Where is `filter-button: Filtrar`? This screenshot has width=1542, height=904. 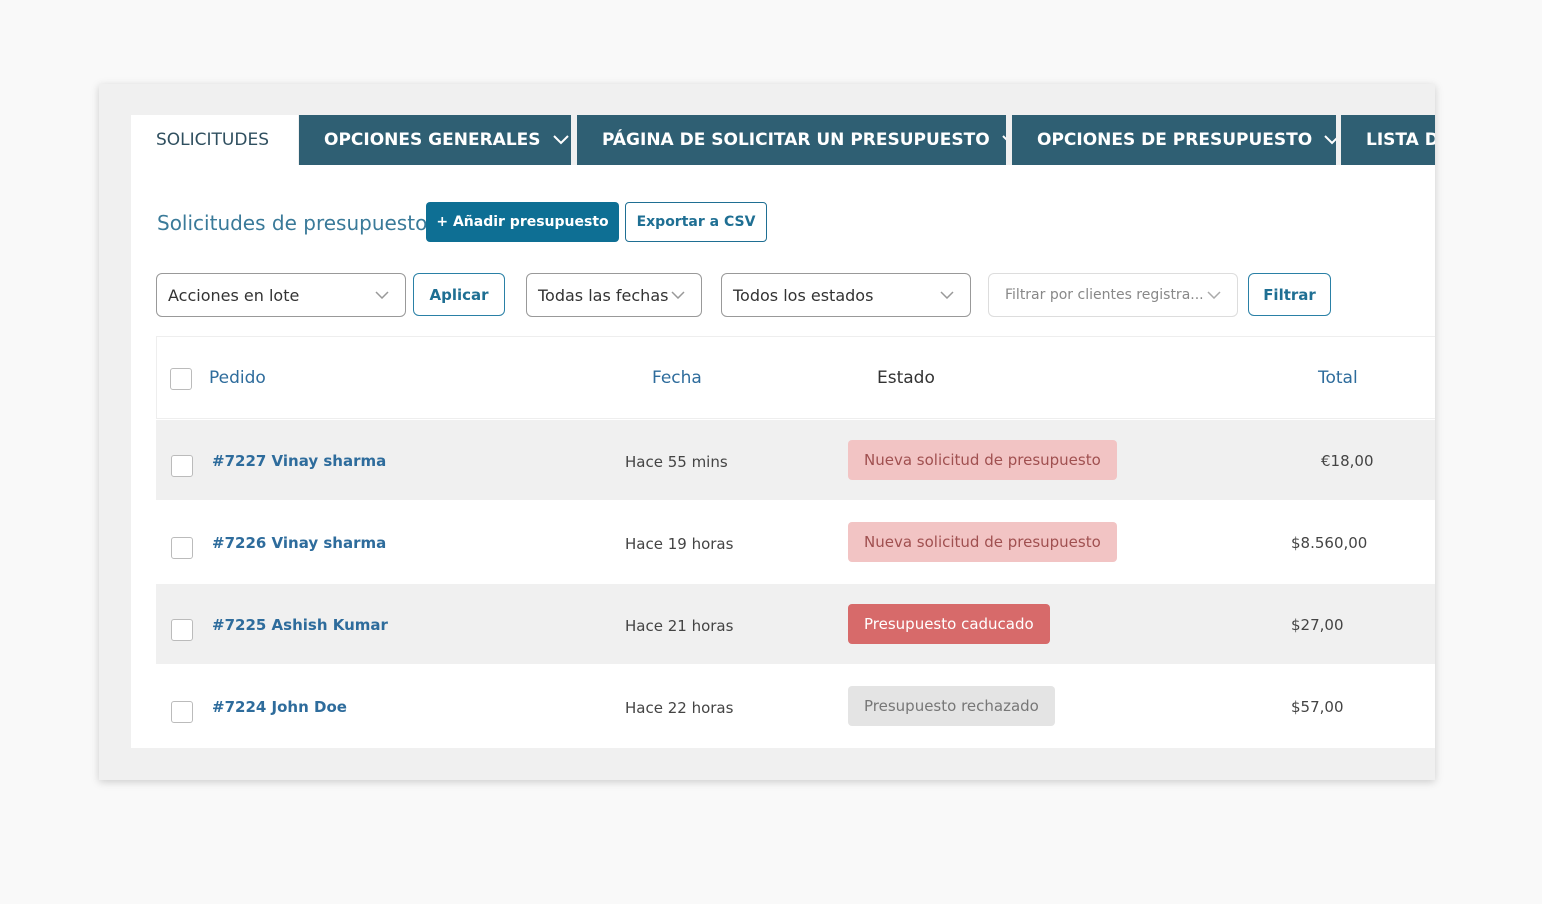 filter-button: Filtrar is located at coordinates (1289, 294).